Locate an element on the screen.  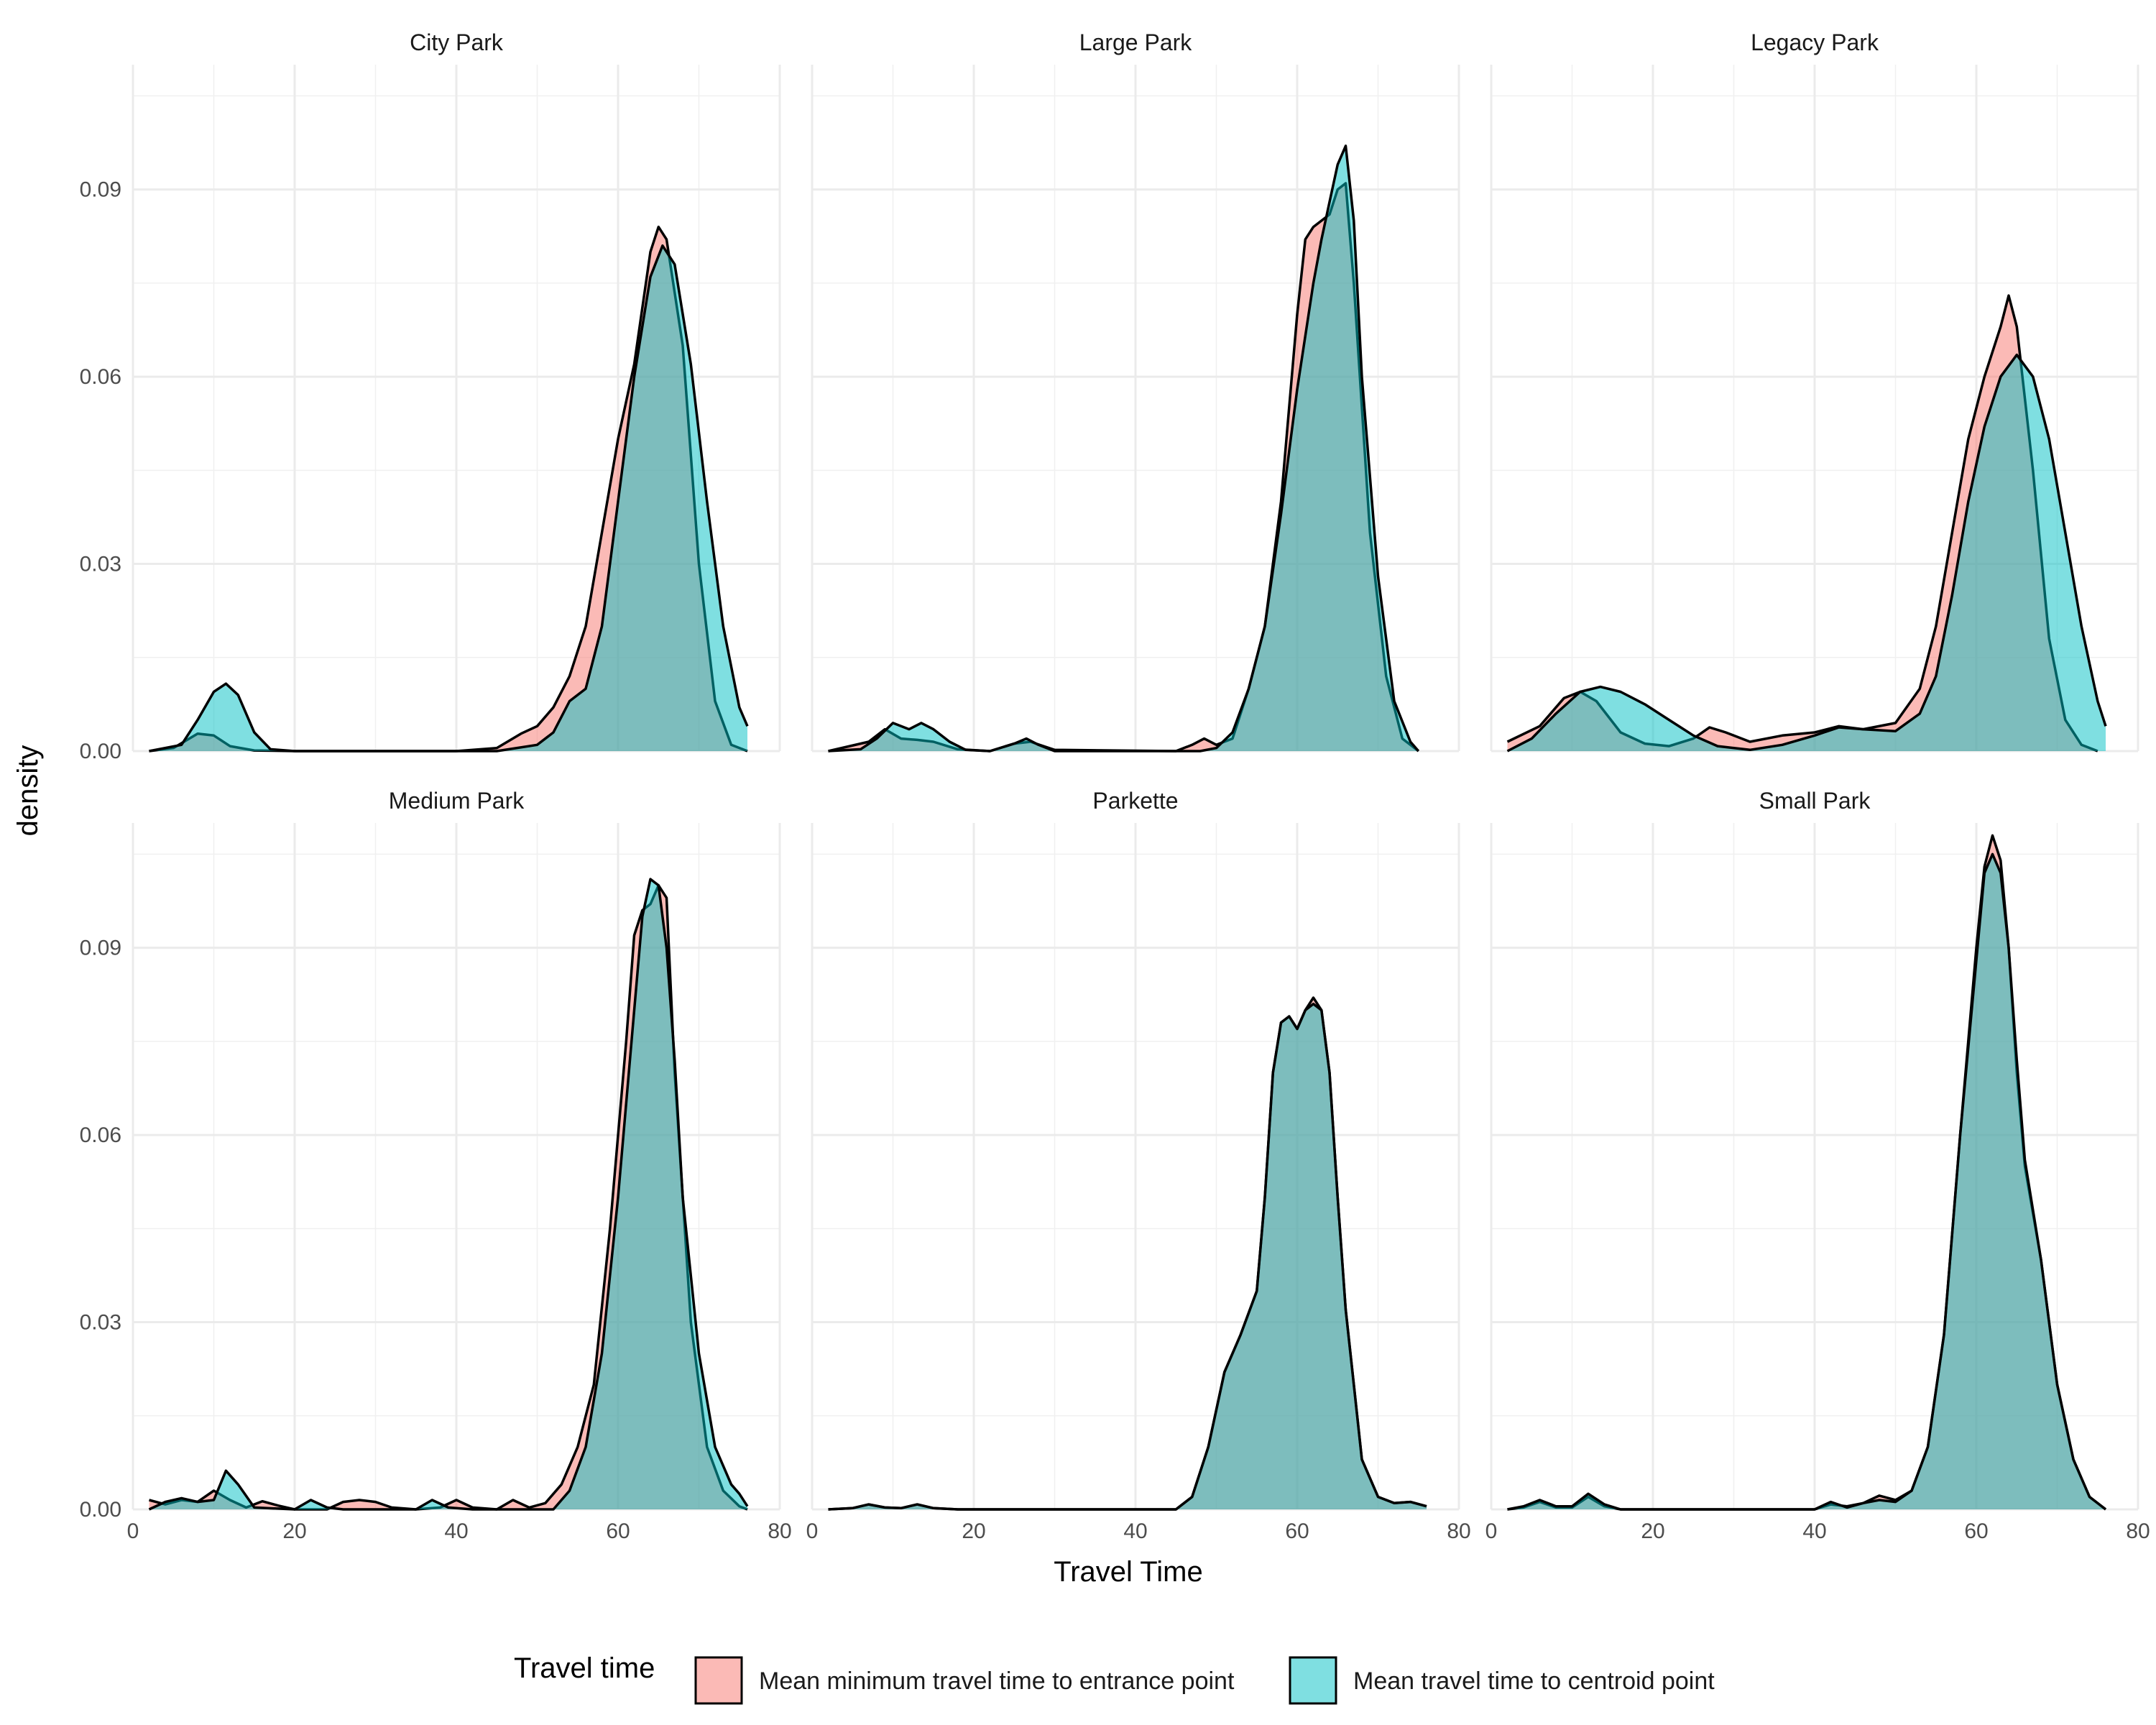
facet-panel: Medium Park 0.00 0.03 0.06 0.09 0 20 40 60 80 is located at coordinates (436, 1165).